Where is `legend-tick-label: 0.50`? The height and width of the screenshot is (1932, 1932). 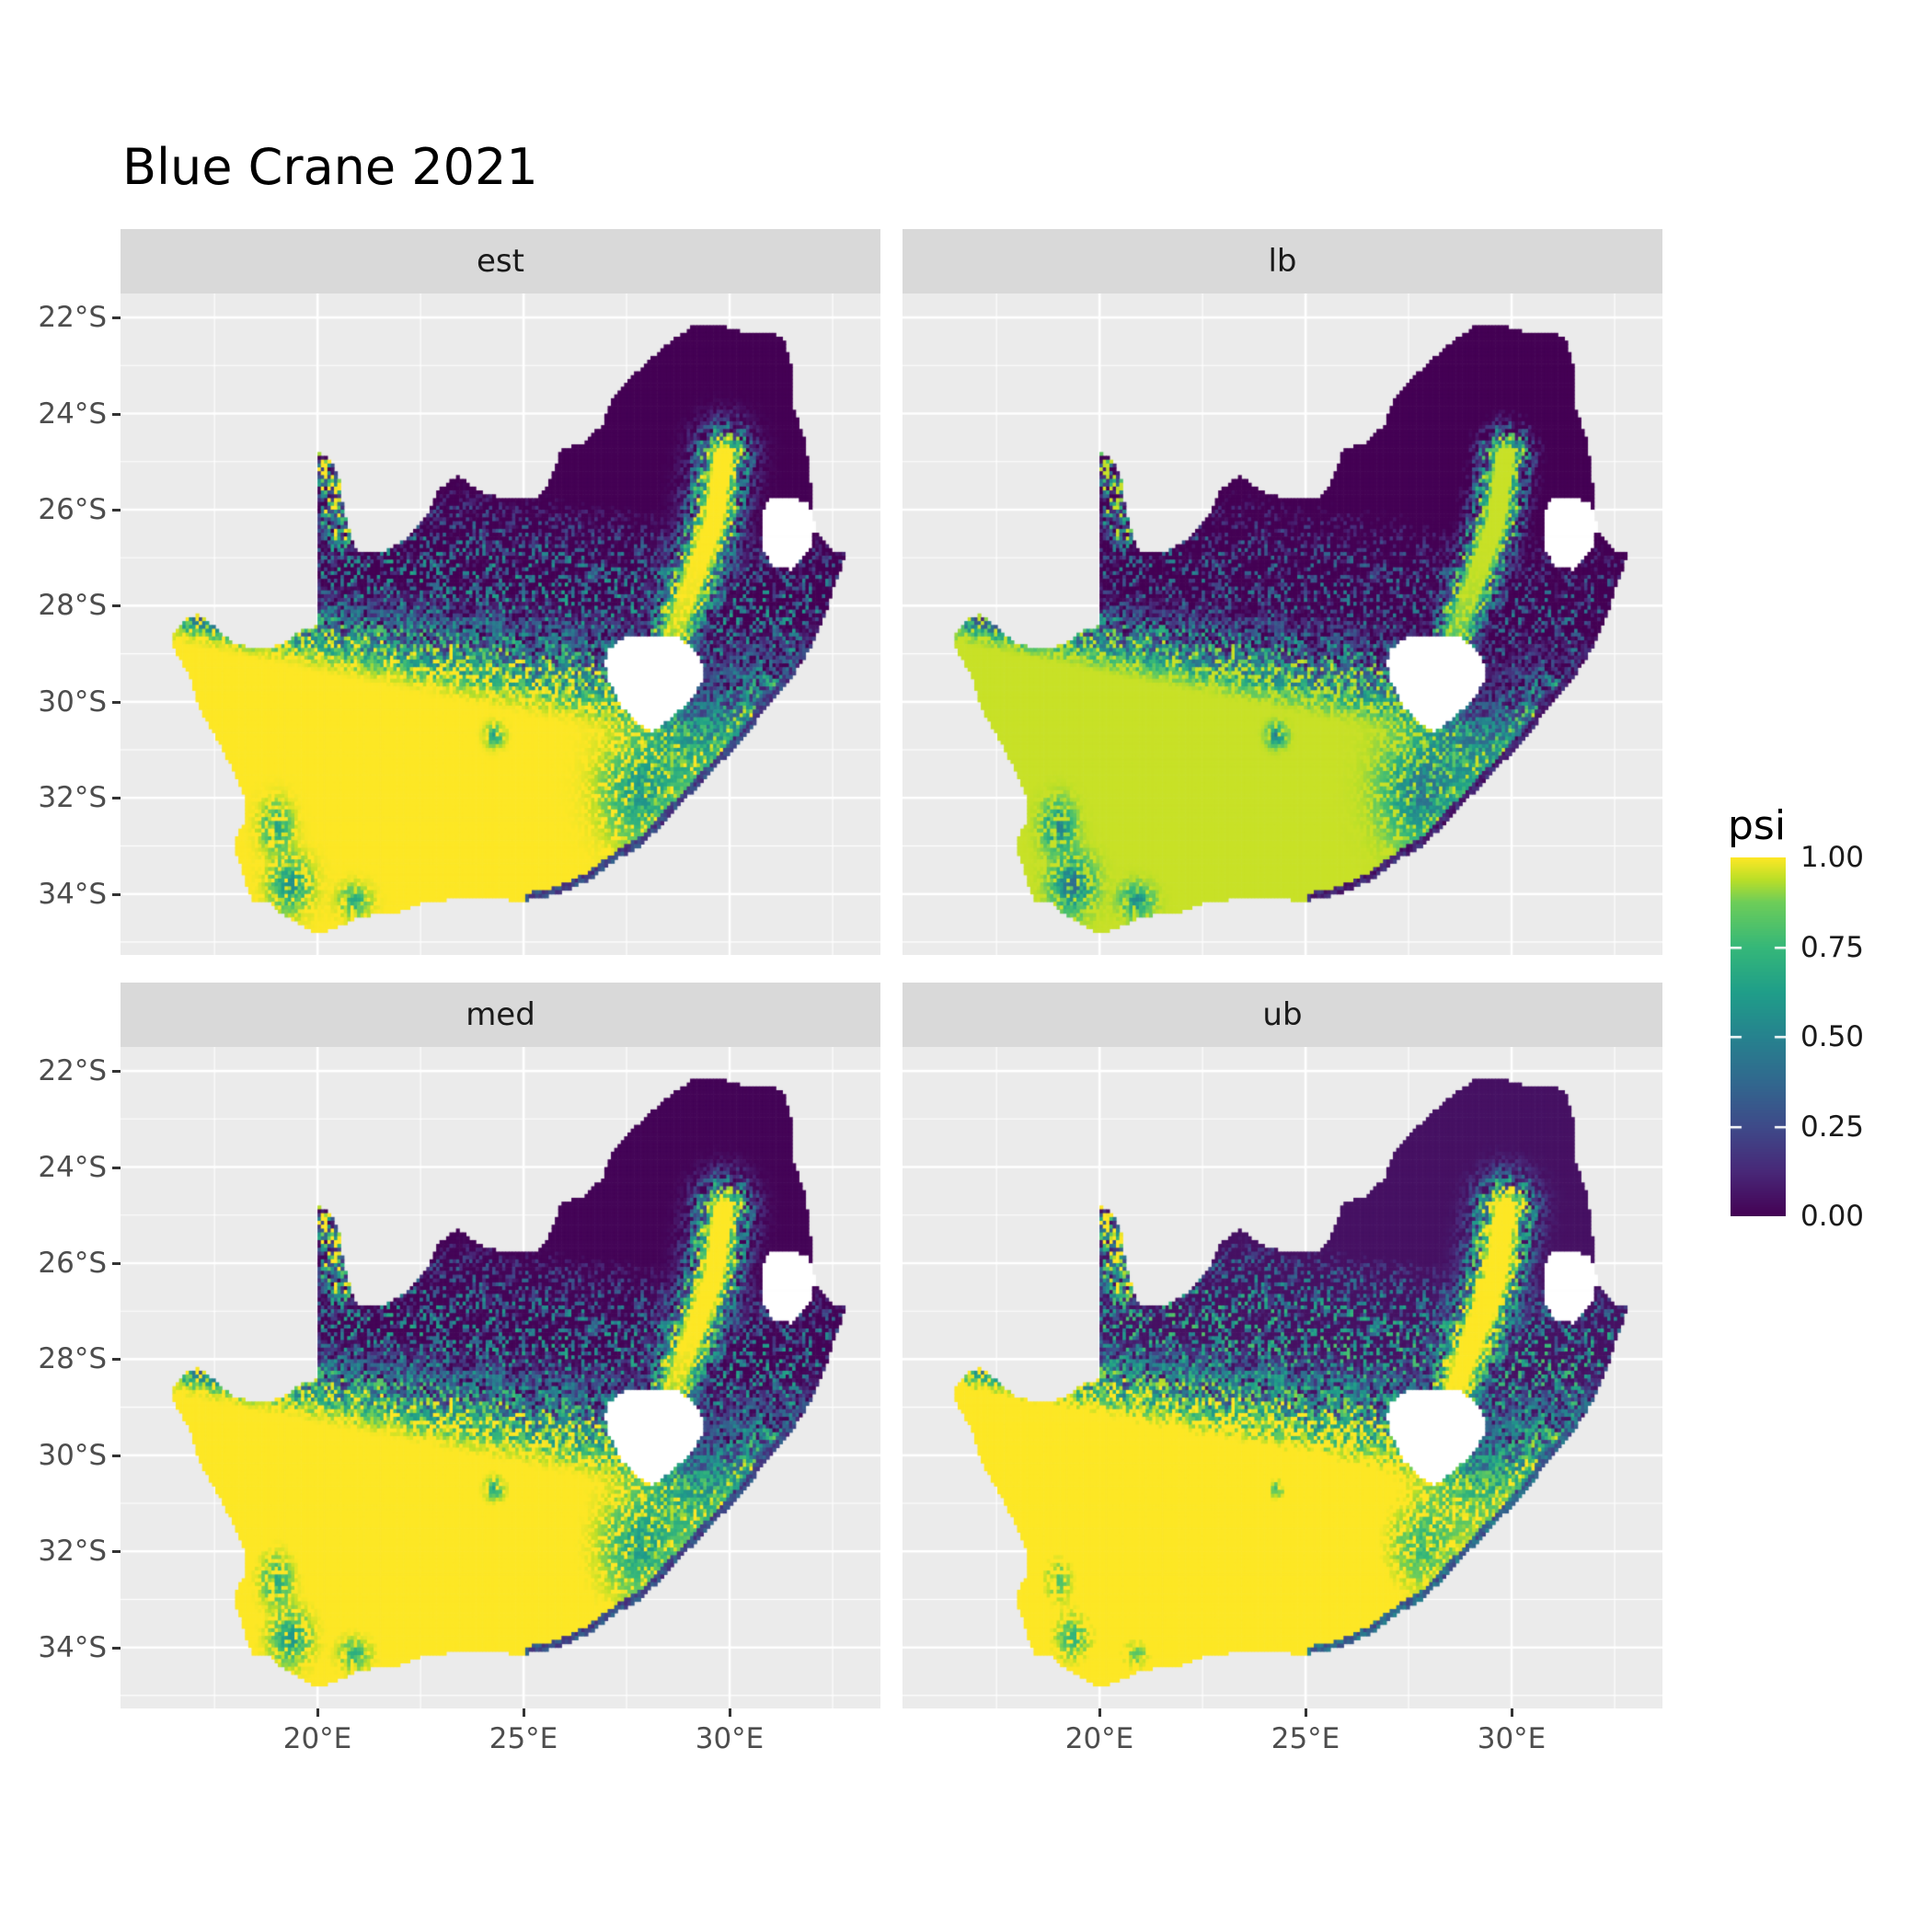
legend-tick-label: 0.50 is located at coordinates (1832, 1036).